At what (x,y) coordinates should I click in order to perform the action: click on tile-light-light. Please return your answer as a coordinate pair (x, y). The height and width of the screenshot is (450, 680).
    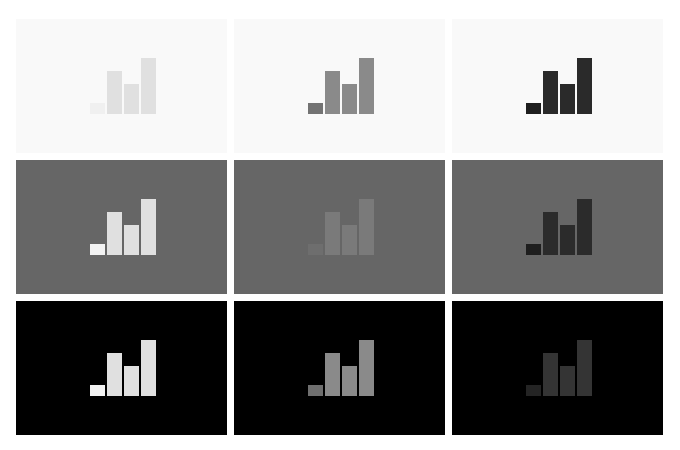
    Looking at the image, I should click on (121, 86).